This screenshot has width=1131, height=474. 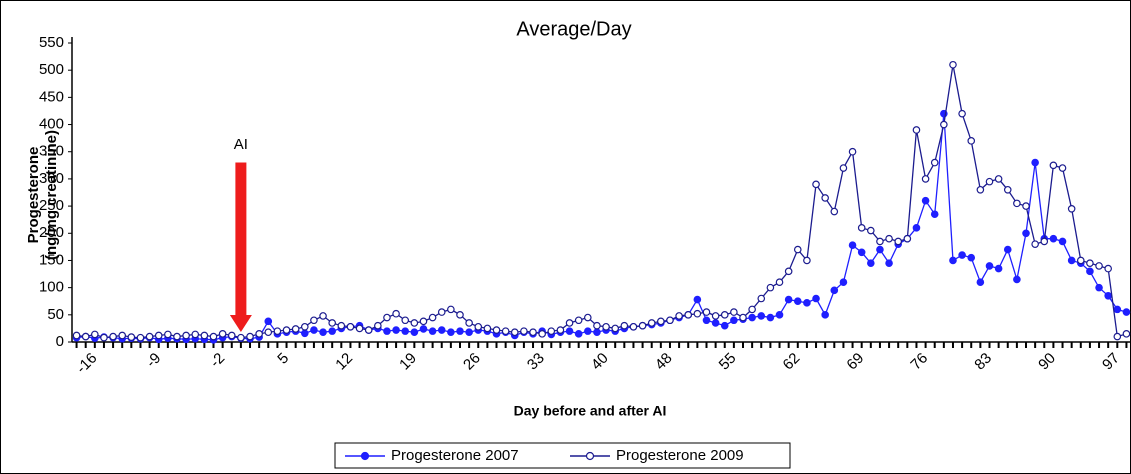 I want to click on x-axis-label: Day before and after AI, so click(x=590, y=411).